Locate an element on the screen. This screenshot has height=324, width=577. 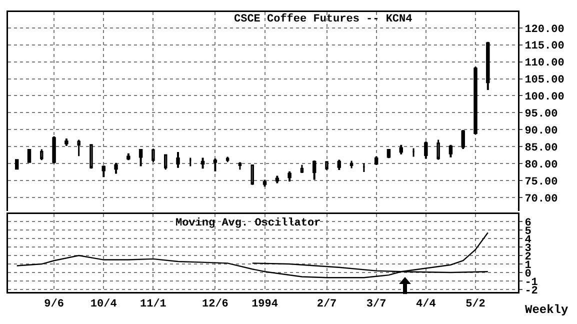
y-tick-label: 110.00 is located at coordinates (544, 64).